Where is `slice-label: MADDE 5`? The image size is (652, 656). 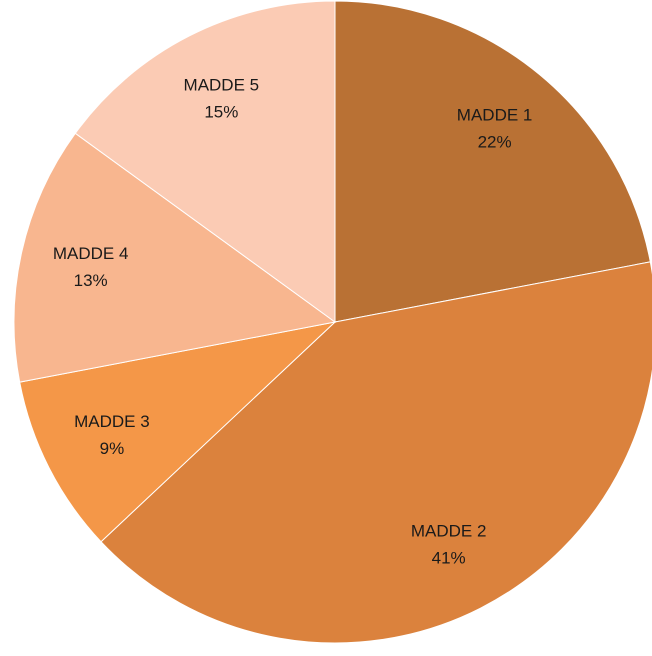
slice-label: MADDE 5 is located at coordinates (222, 84).